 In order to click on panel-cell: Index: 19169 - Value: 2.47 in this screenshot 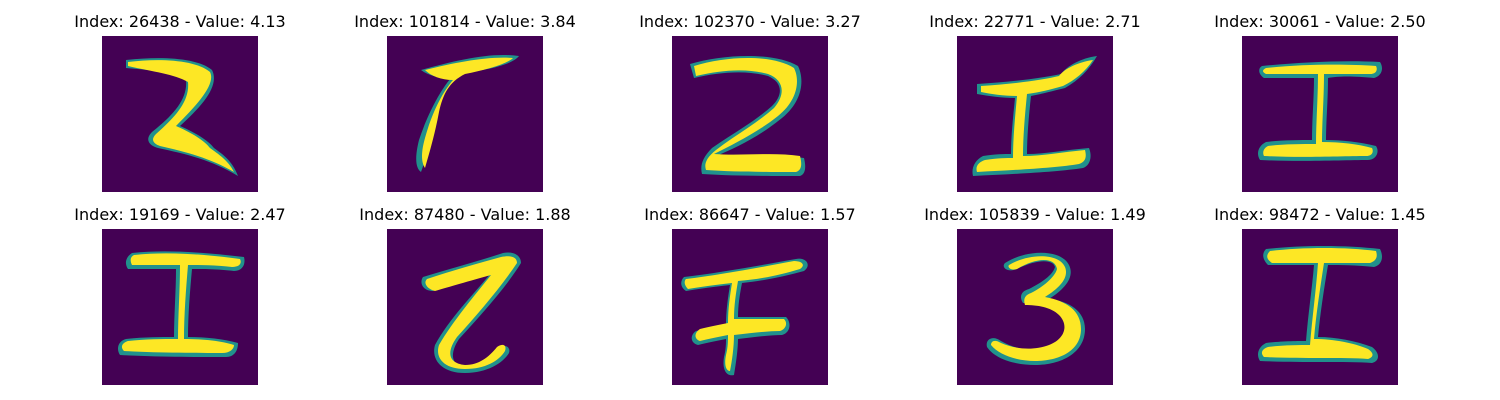, I will do `click(180, 295)`.